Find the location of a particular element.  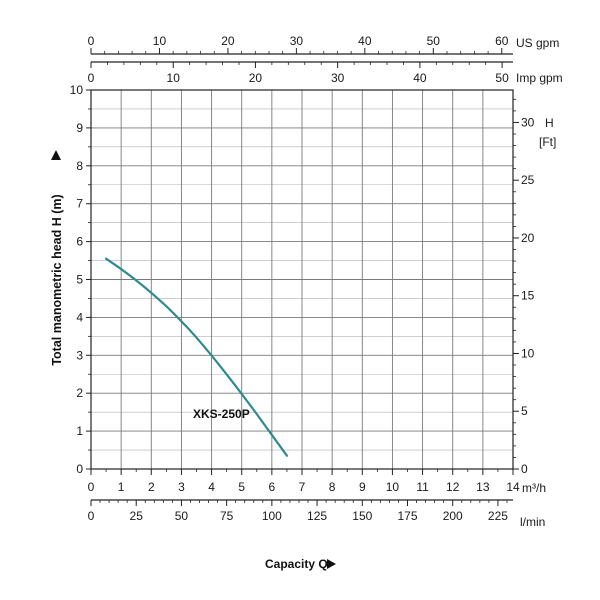

ft-tick-label: 25 is located at coordinates (528, 180).